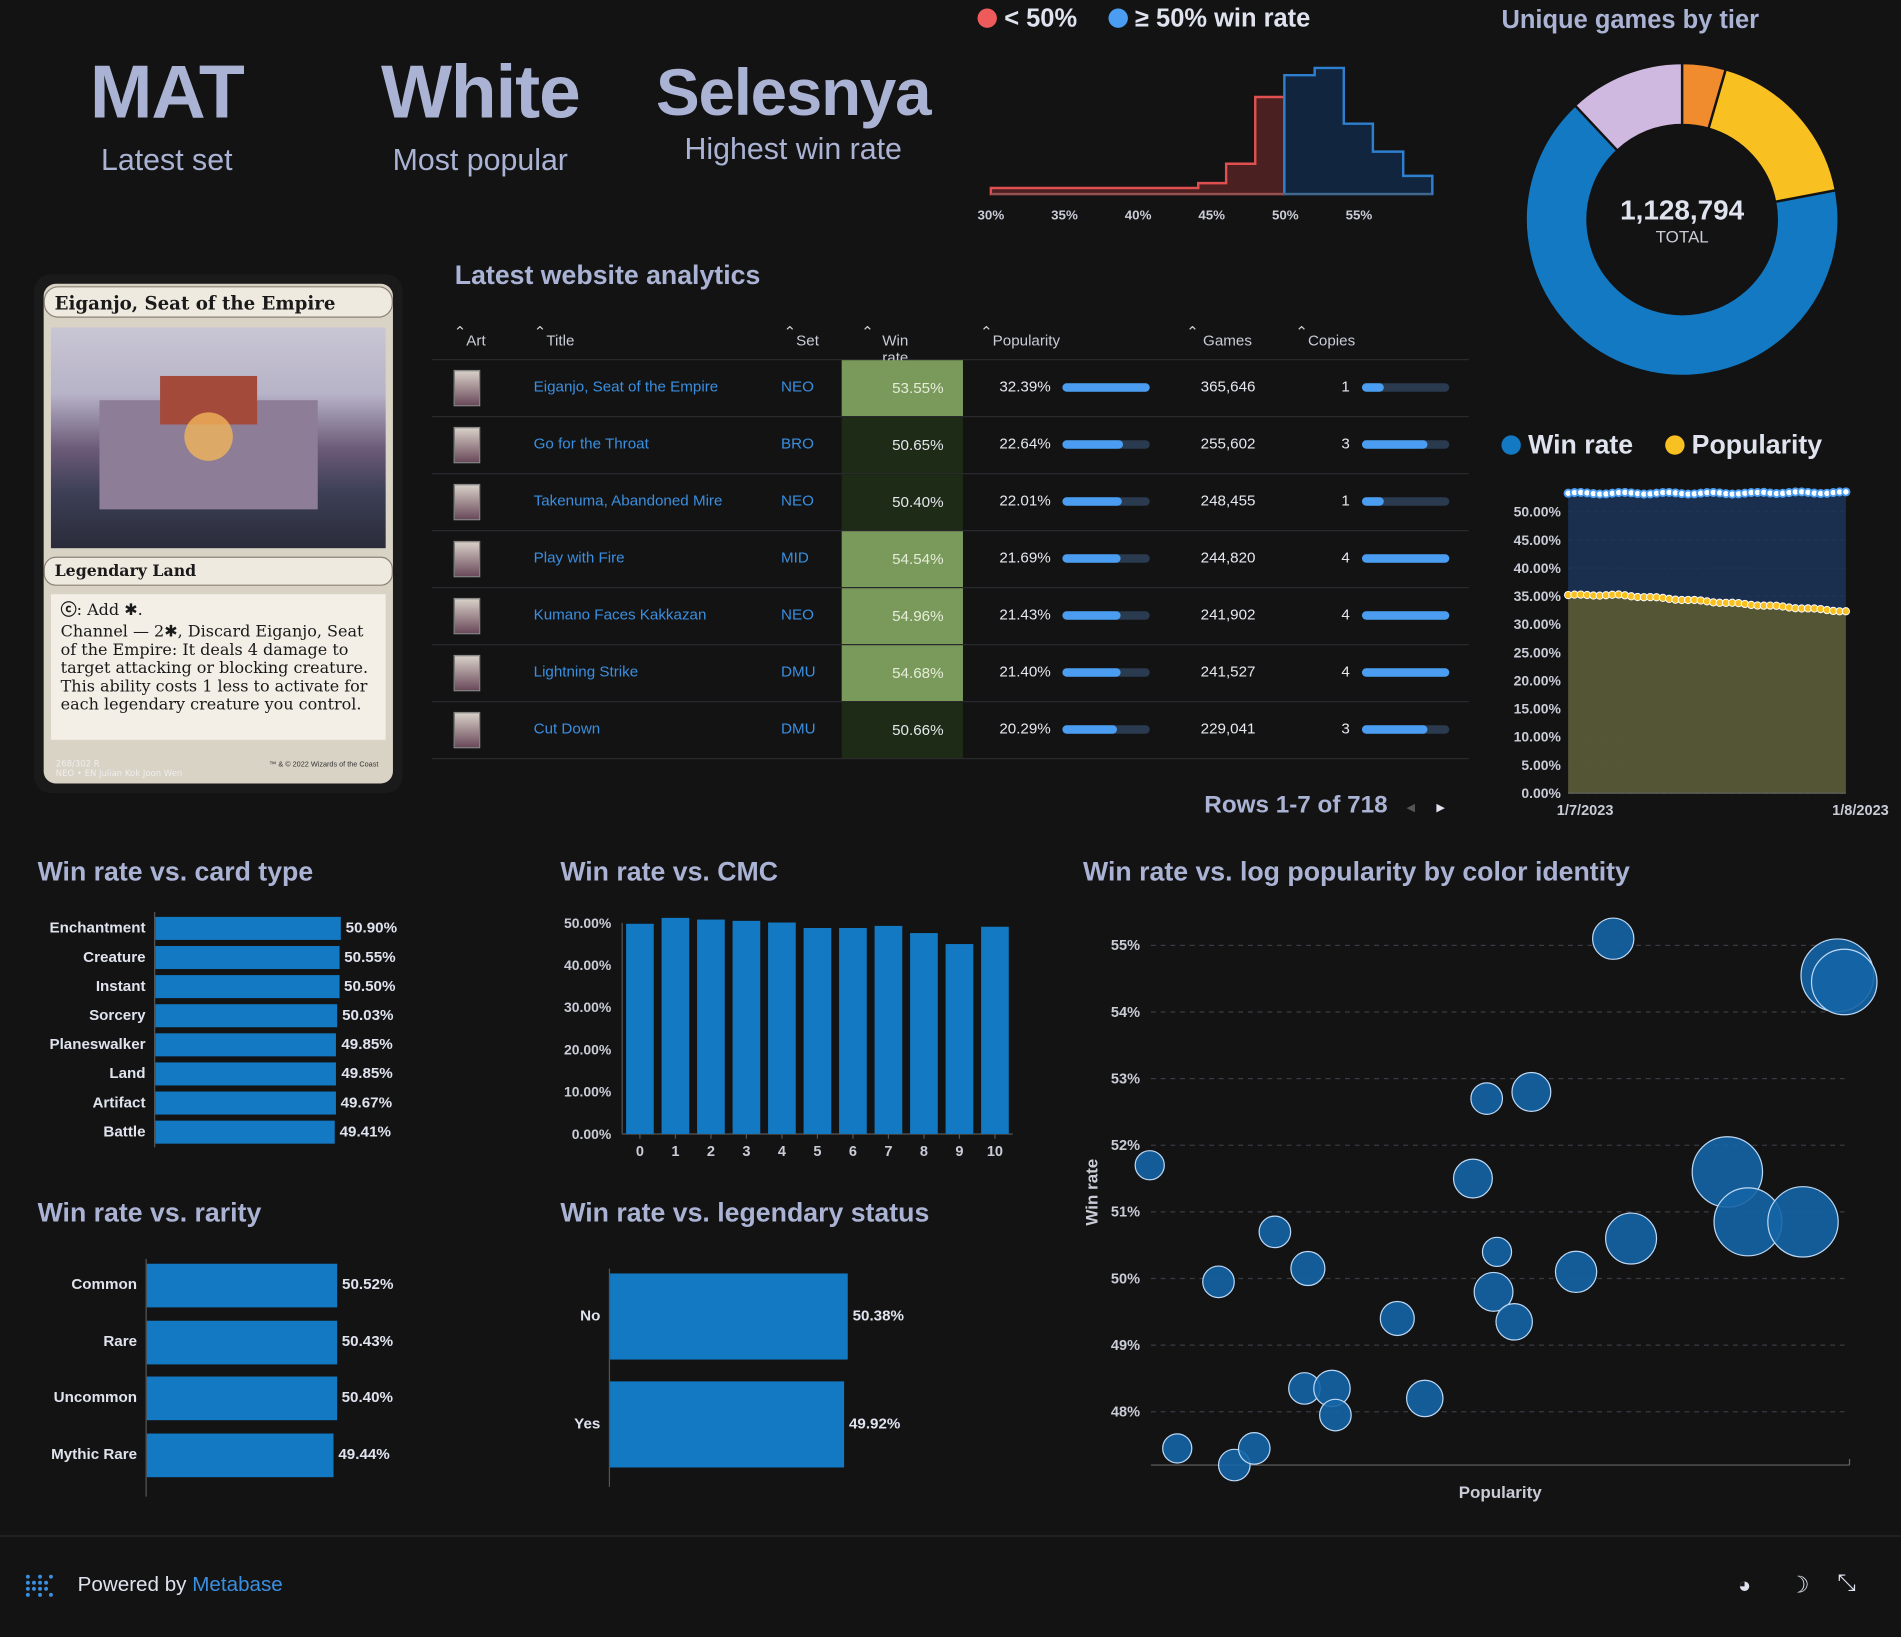 This screenshot has height=1637, width=1901. Describe the element at coordinates (1359, 215) in the screenshot. I see `histogram-tick: 55%` at that location.